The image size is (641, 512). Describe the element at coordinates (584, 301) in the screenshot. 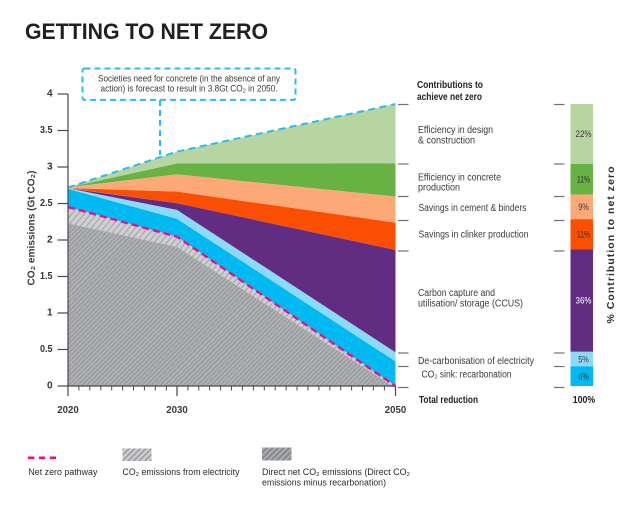

I see `svg-text: 36%` at that location.